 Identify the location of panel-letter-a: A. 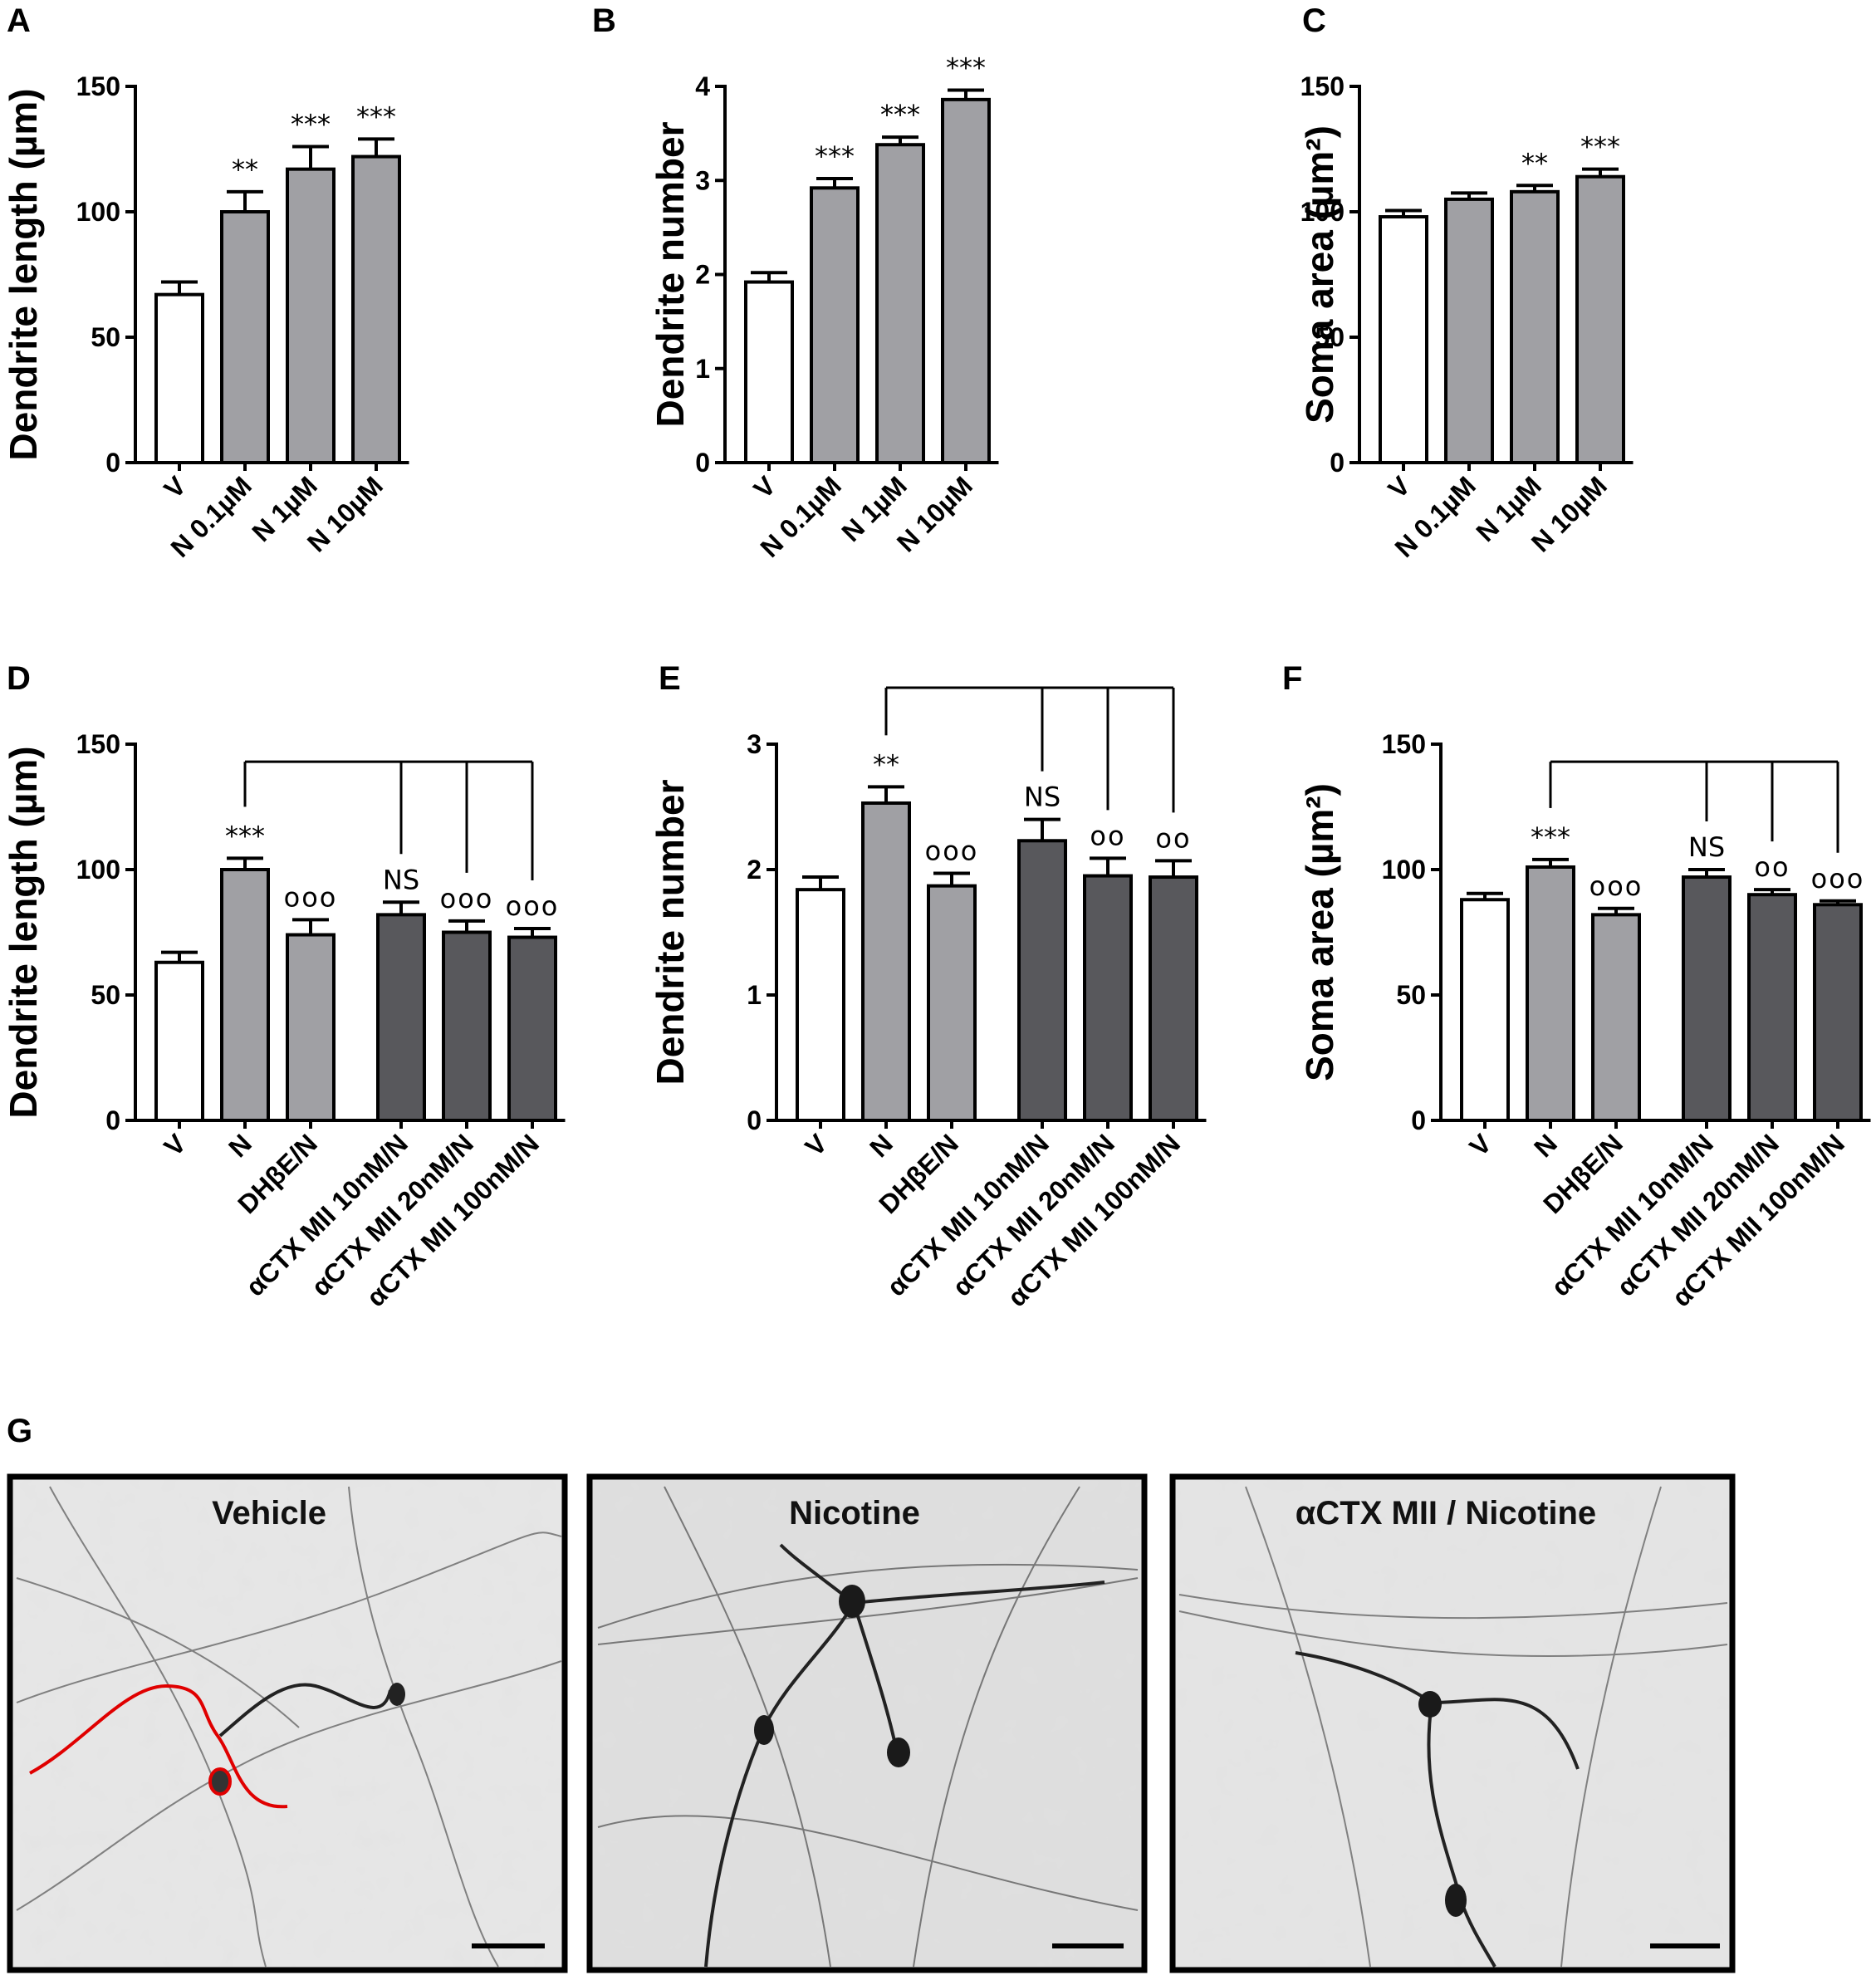
(19, 20).